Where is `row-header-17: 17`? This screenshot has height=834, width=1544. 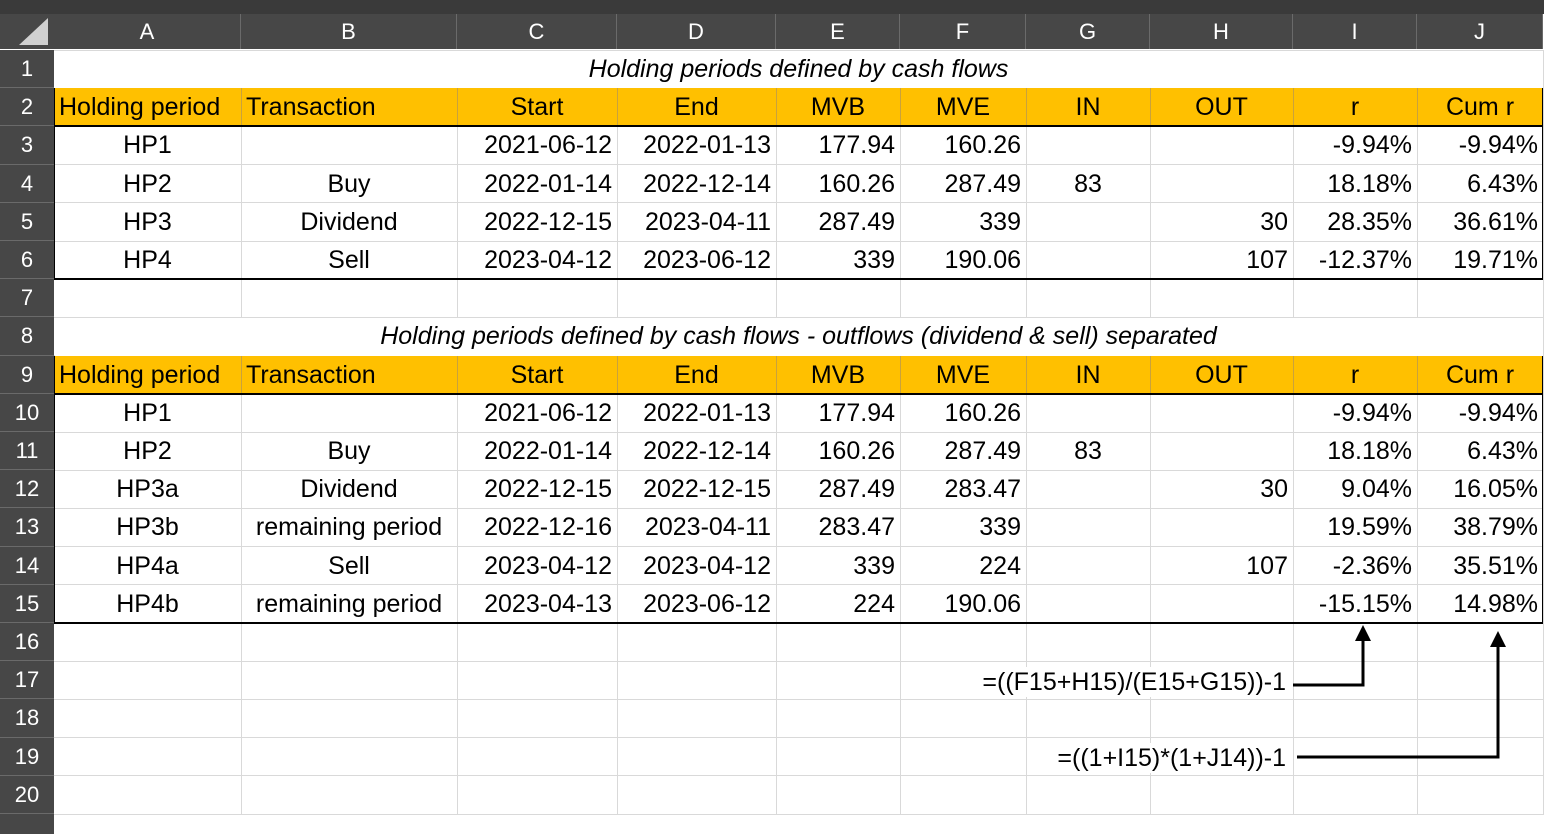 row-header-17: 17 is located at coordinates (27, 680).